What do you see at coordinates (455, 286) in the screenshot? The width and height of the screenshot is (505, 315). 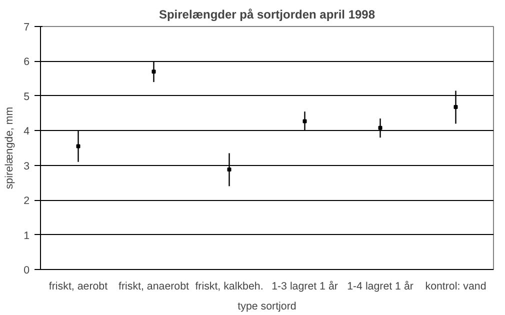 I see `x-tick-label: kontrol: vand` at bounding box center [455, 286].